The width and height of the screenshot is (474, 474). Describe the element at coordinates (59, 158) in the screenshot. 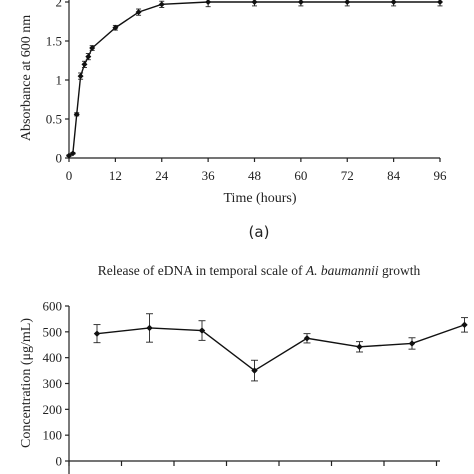

I see `y-tick-label-a: 0` at that location.